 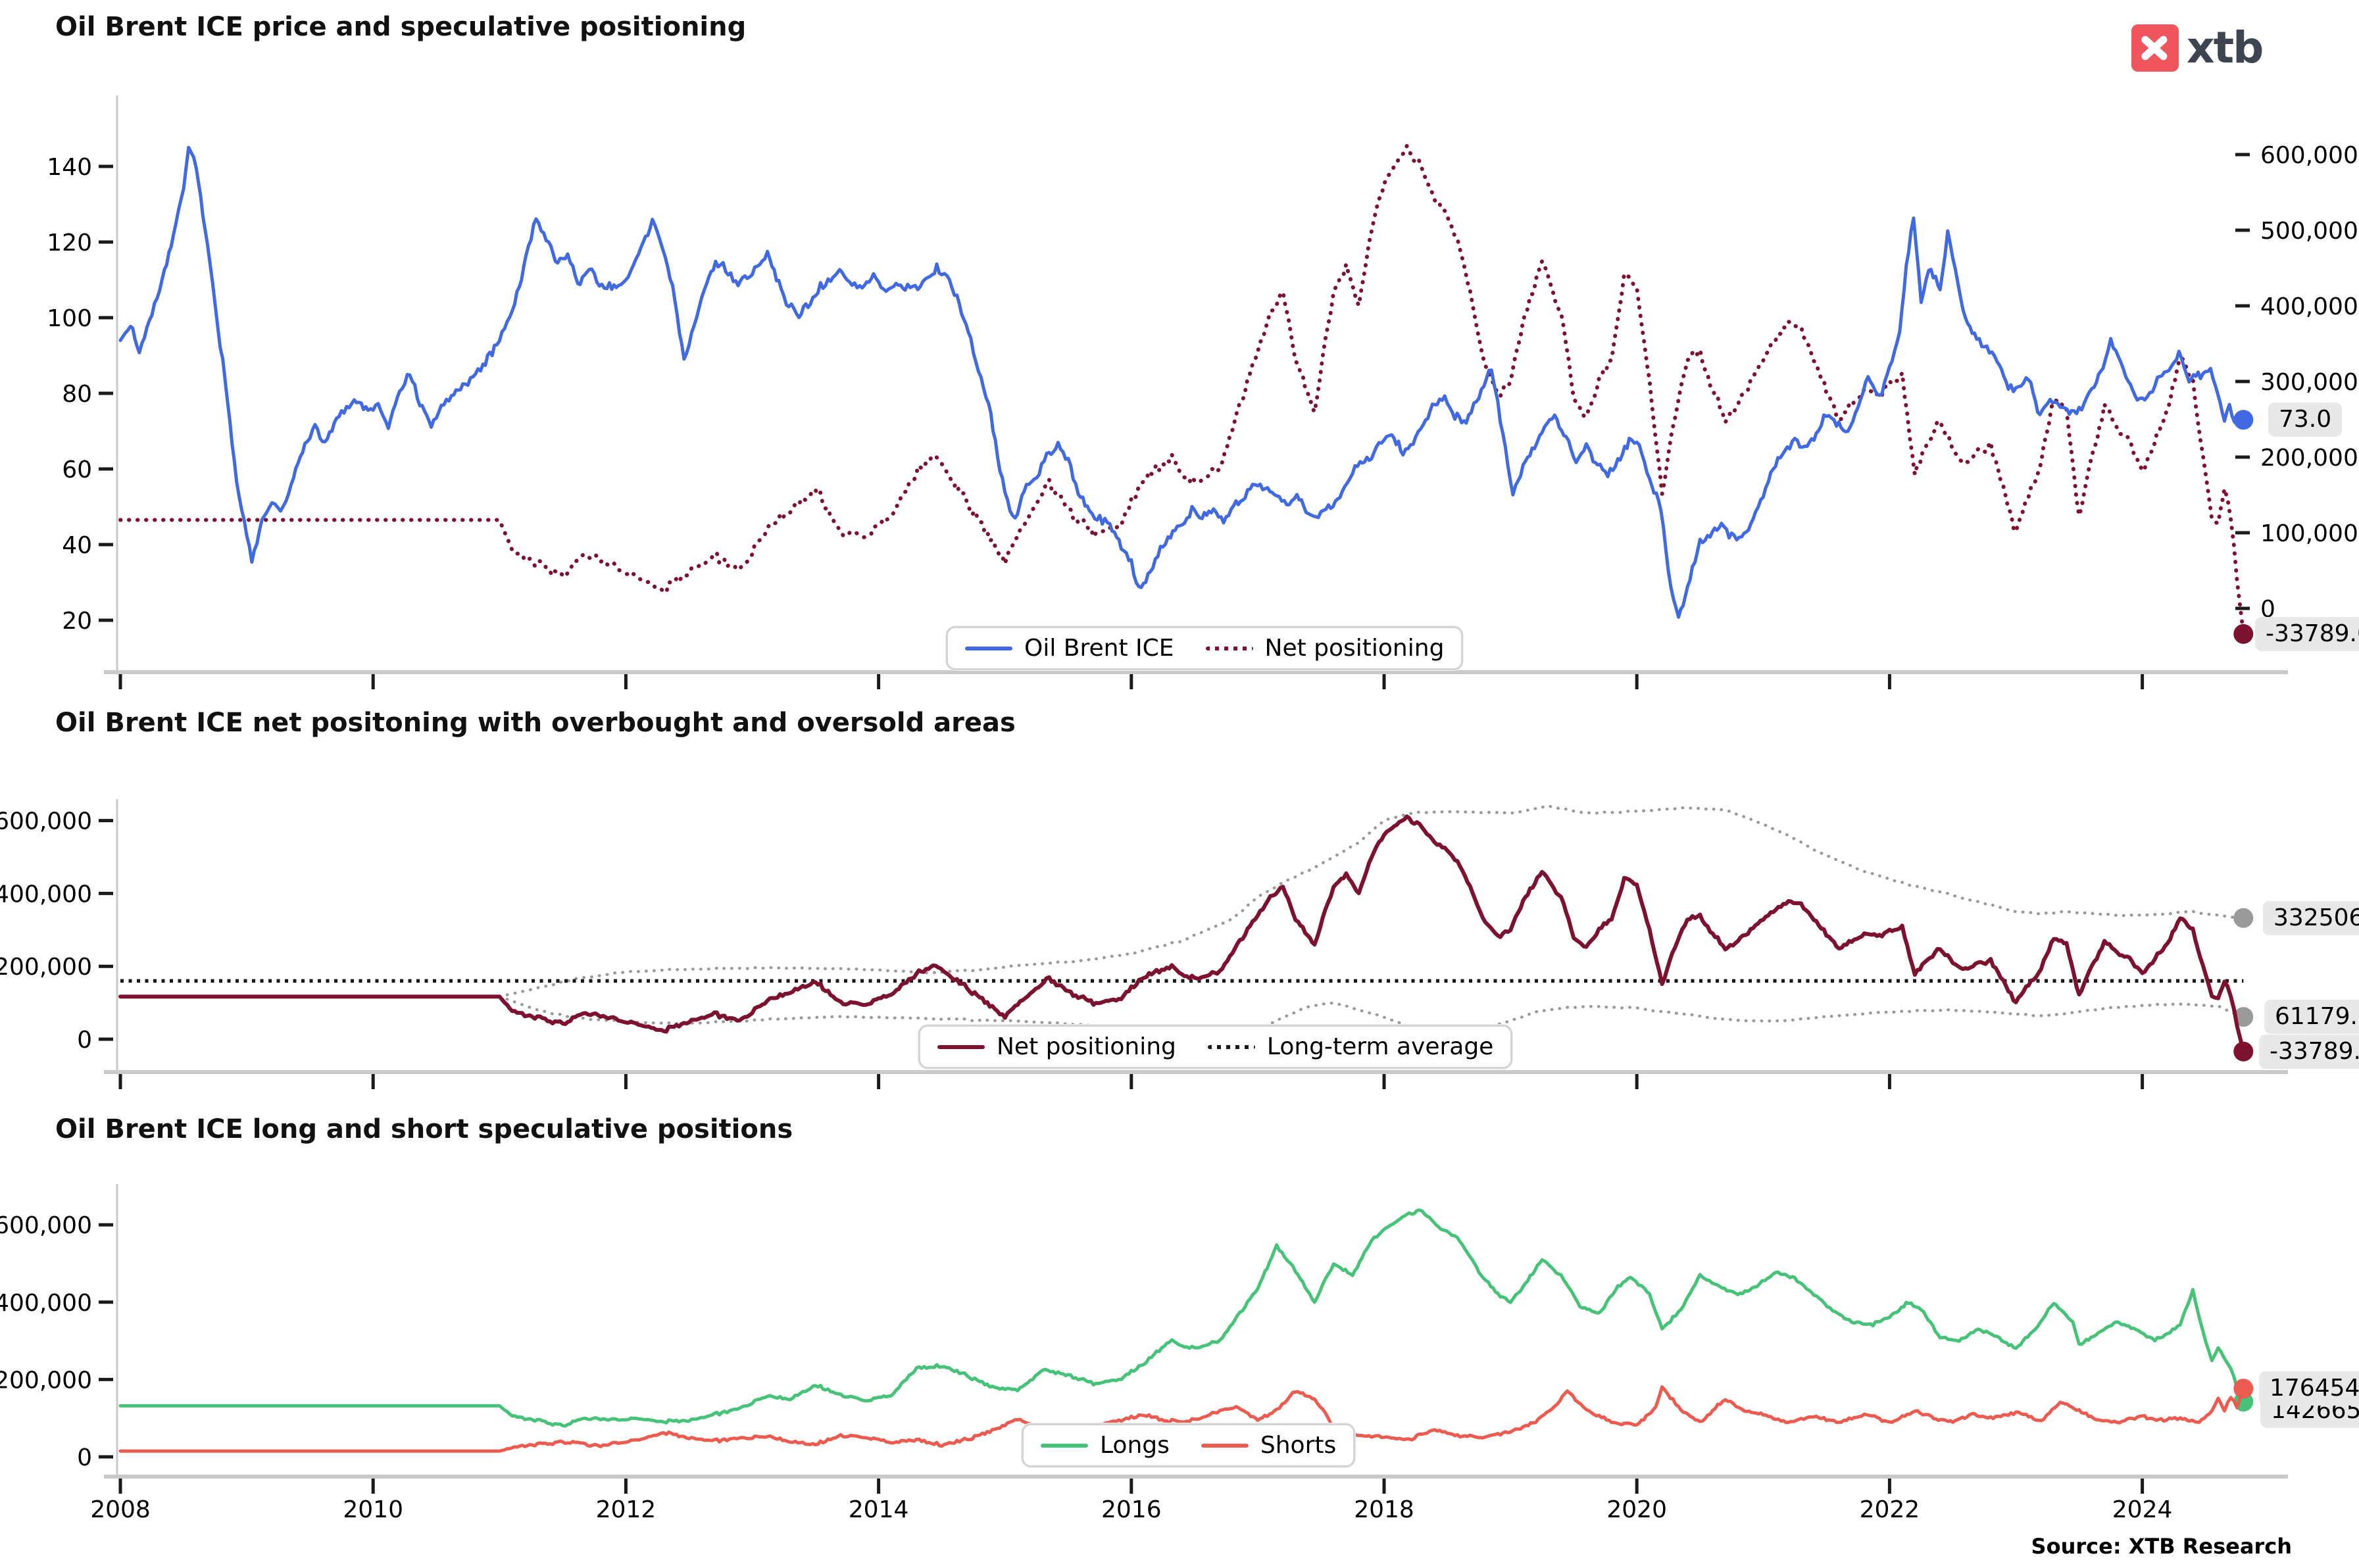 I want to click on y-tick-label-right: 500,000, so click(x=2309, y=232).